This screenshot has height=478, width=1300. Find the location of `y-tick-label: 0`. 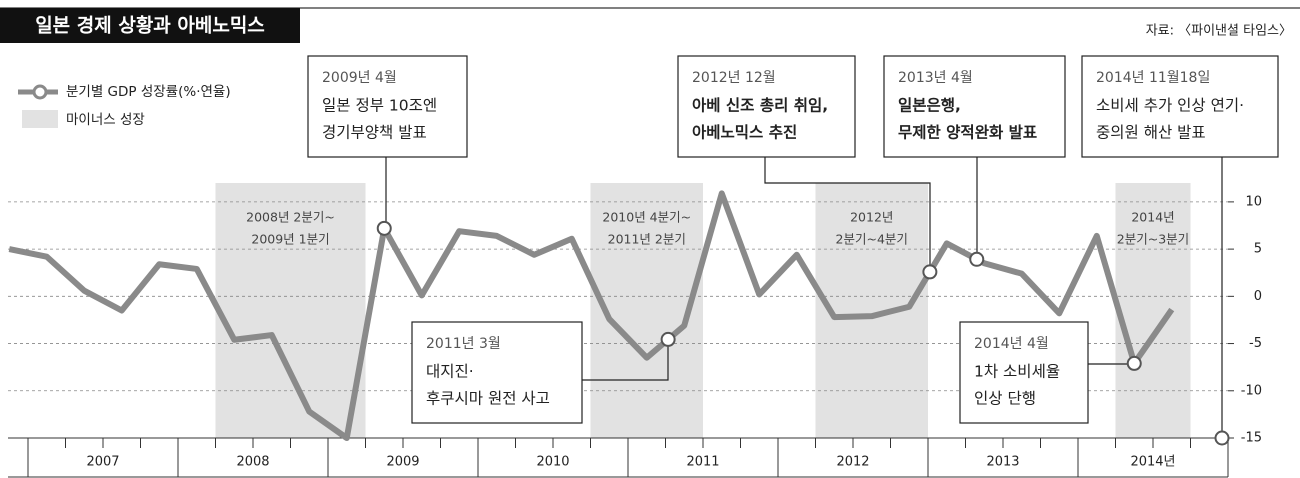

y-tick-label: 0 is located at coordinates (1258, 296).